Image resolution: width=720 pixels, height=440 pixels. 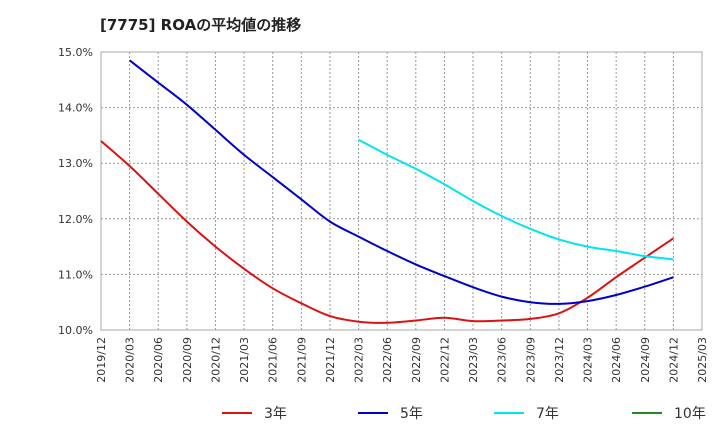 What do you see at coordinates (158, 360) in the screenshot?
I see `x-tick-label: 2020/06` at bounding box center [158, 360].